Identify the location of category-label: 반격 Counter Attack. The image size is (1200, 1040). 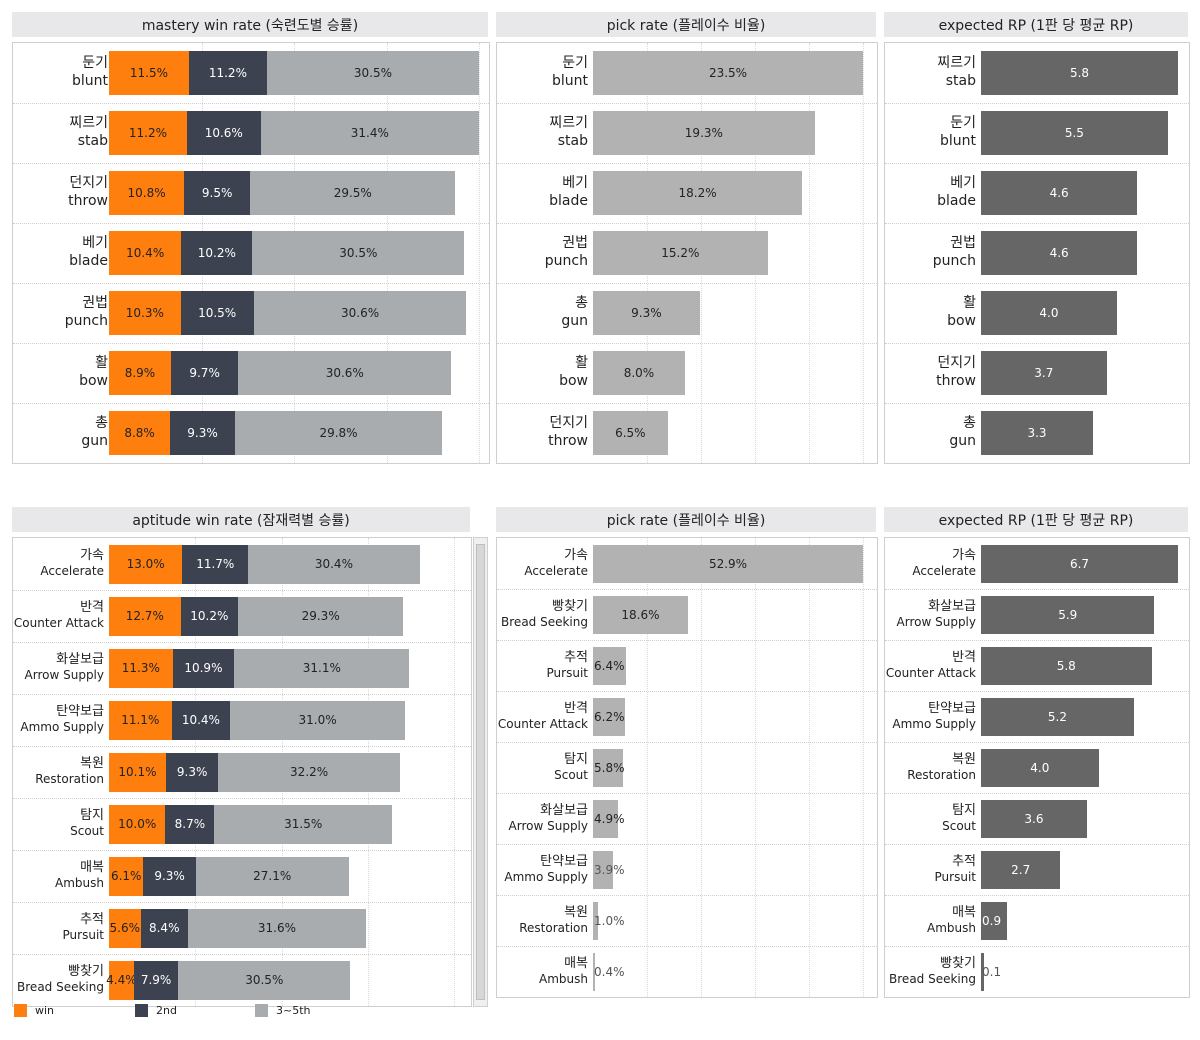
(930, 665).